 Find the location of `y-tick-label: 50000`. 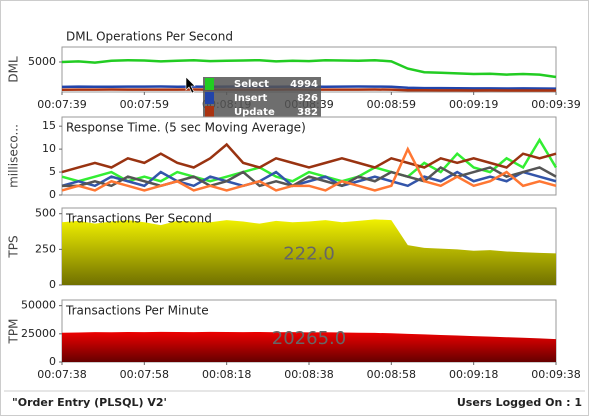

y-tick-label: 50000 is located at coordinates (38, 305).